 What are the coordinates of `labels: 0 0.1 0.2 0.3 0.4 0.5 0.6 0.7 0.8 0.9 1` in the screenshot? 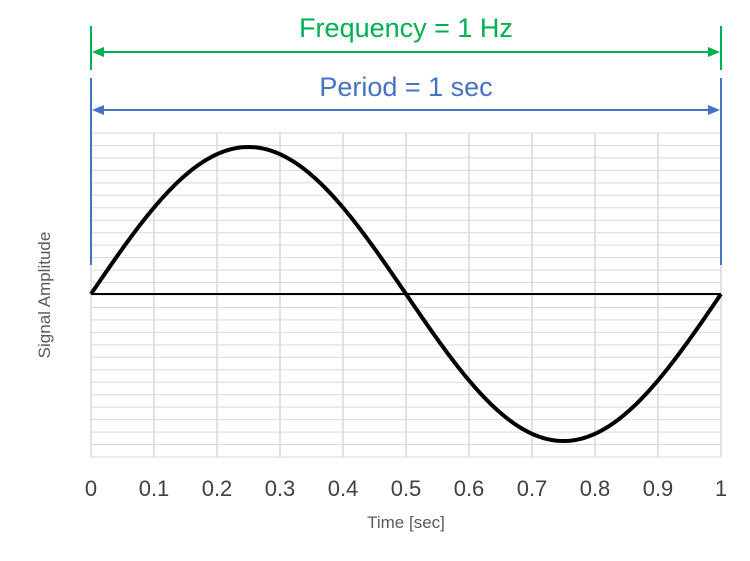 It's located at (406, 488).